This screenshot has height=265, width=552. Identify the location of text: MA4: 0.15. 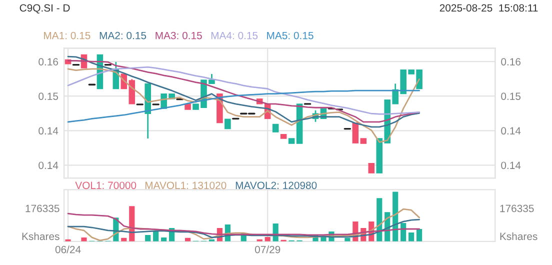
(234, 36).